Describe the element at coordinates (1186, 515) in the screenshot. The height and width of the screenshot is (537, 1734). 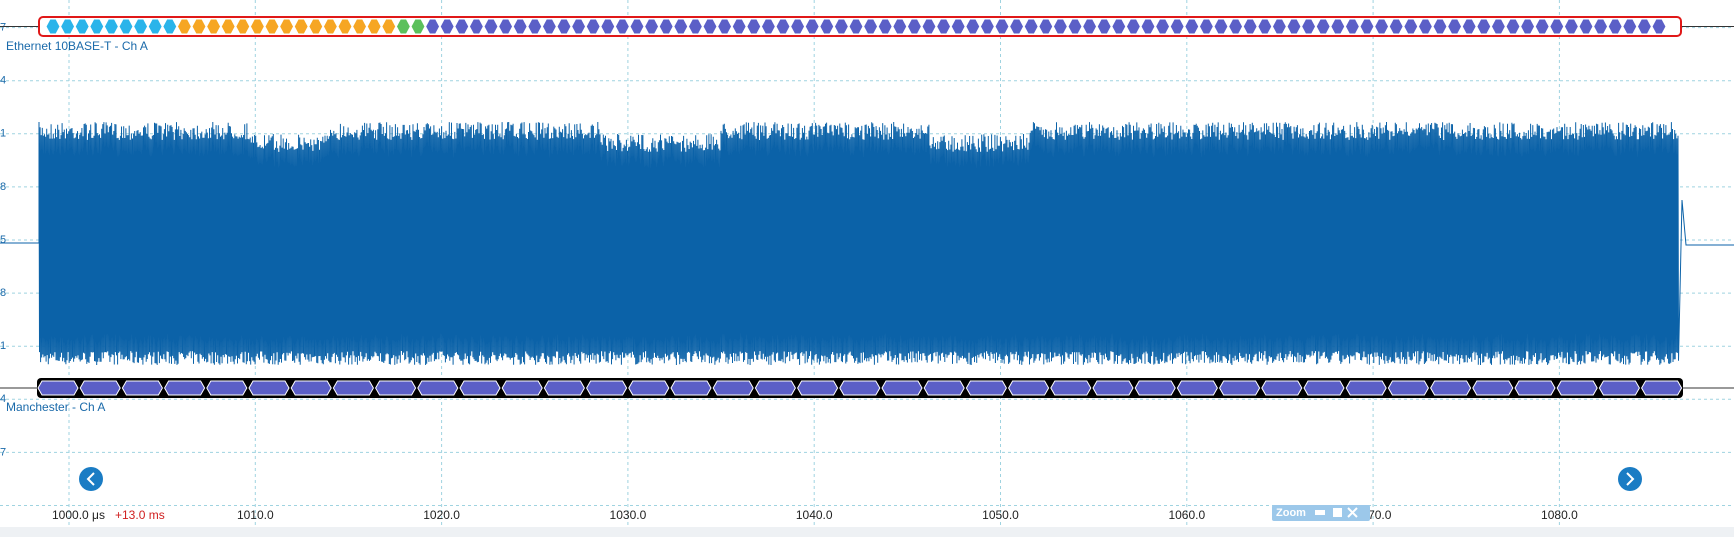
I see `x-tick-label: 1060.0` at that location.